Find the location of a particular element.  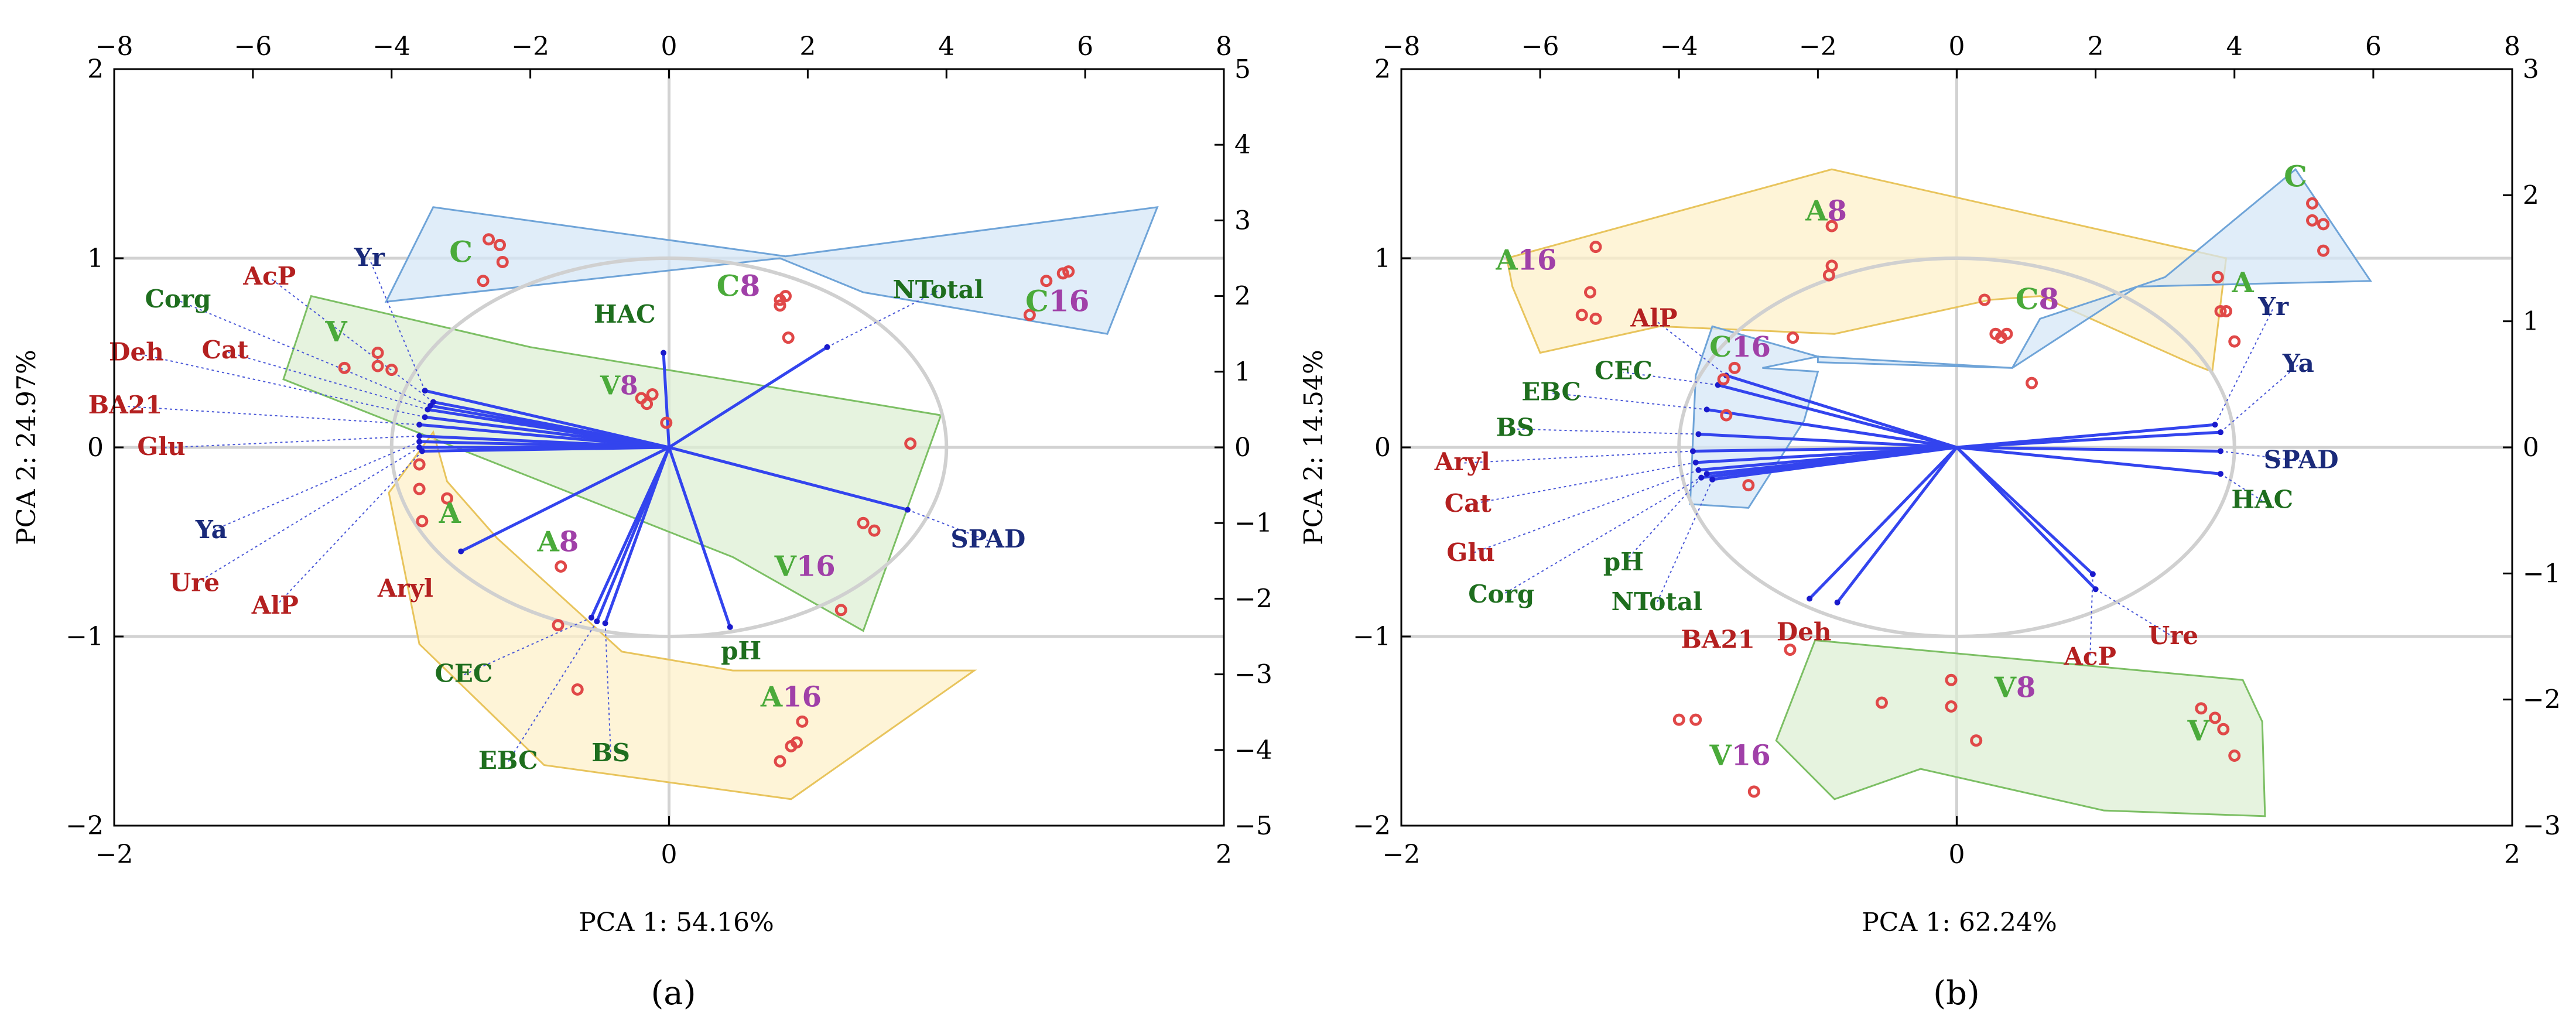

vector-label: AlP is located at coordinates (275, 606).